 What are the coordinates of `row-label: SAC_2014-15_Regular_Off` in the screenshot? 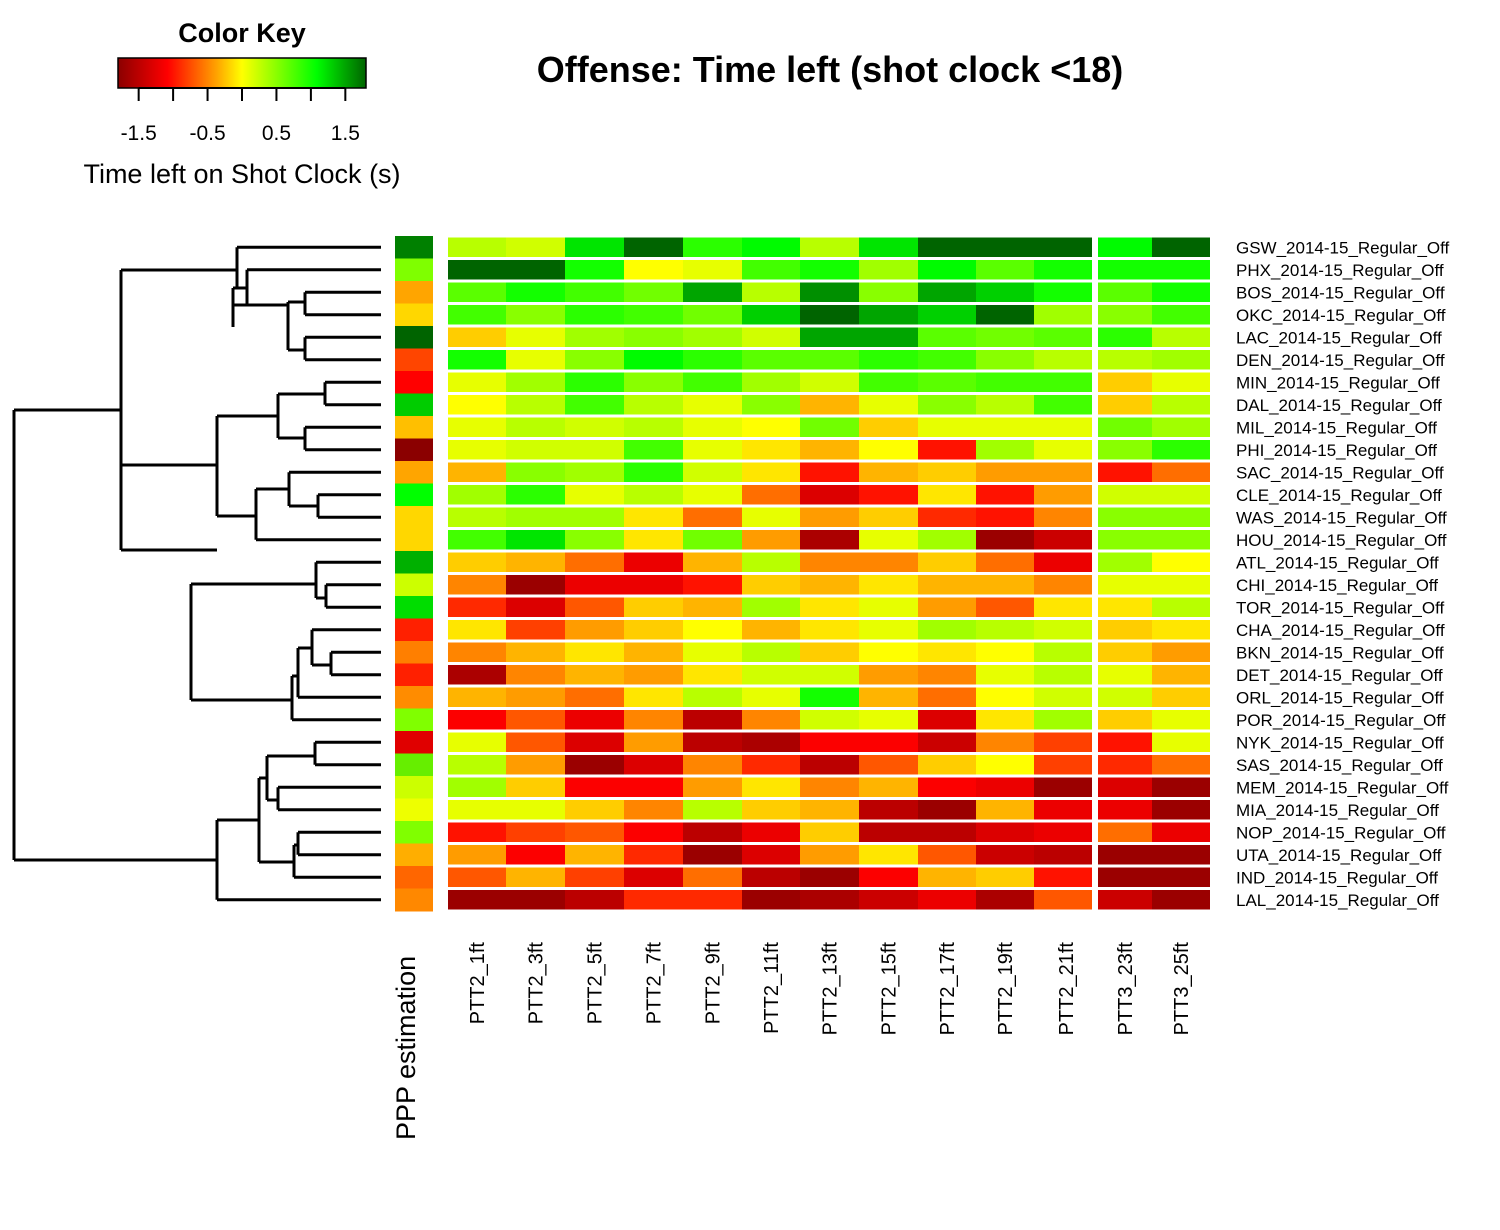 It's located at (1340, 472).